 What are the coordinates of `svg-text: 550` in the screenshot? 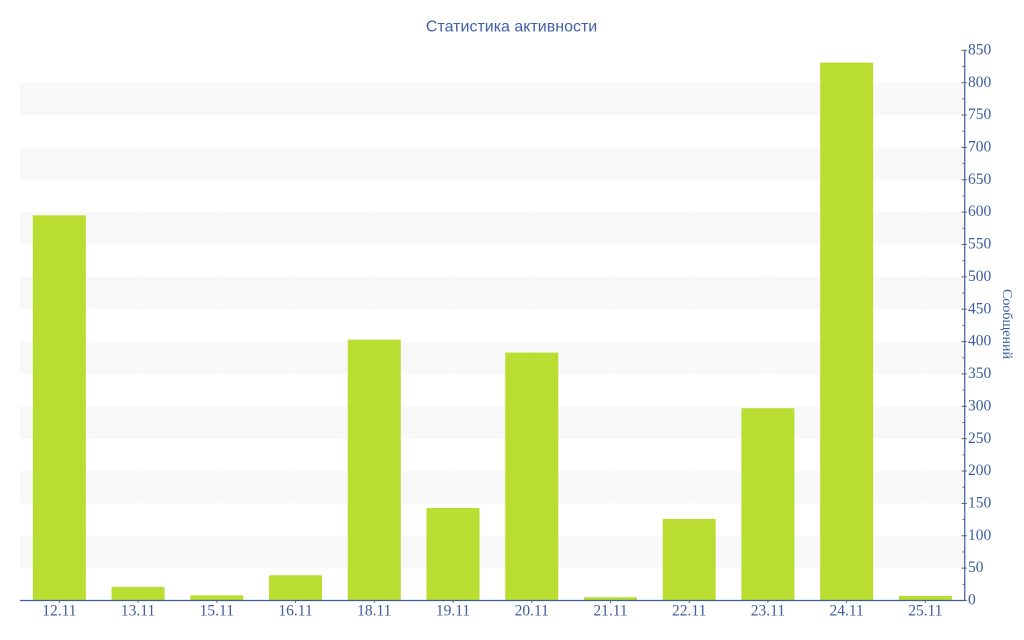 It's located at (980, 244).